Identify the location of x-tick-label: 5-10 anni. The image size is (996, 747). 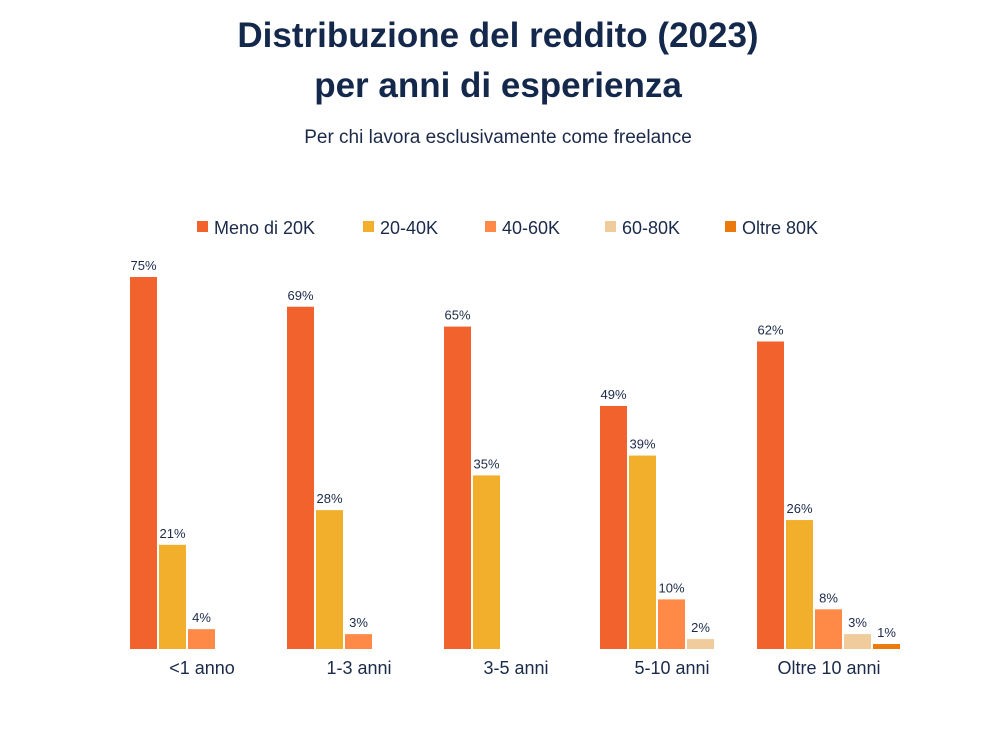
(671, 668).